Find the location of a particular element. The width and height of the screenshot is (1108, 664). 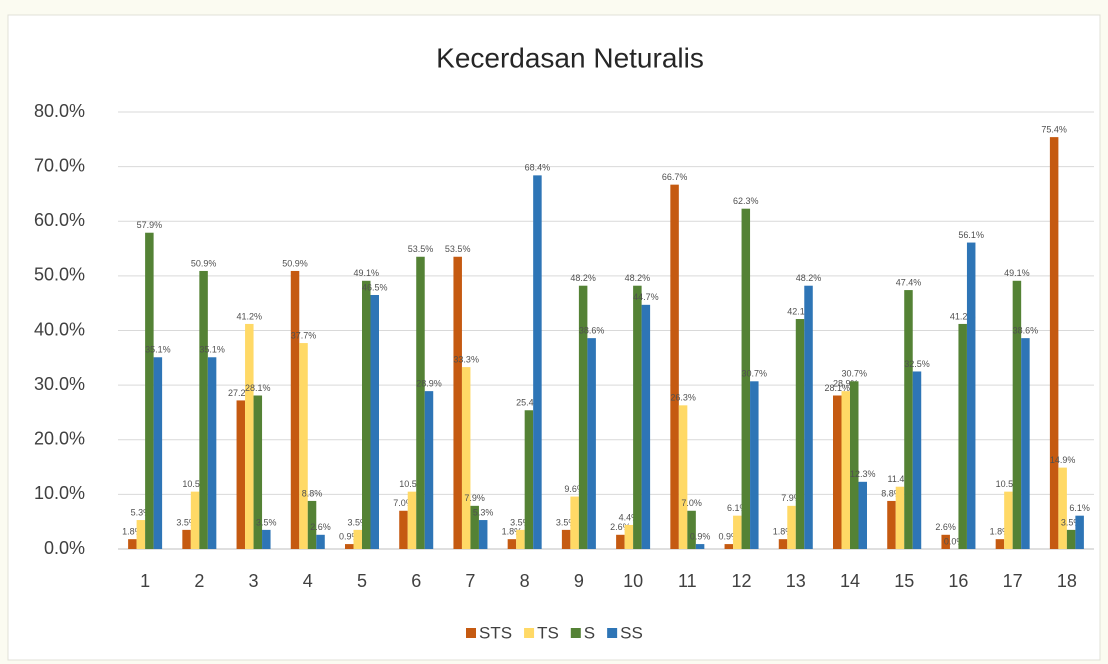

value-label: 11.4% is located at coordinates (900, 479).